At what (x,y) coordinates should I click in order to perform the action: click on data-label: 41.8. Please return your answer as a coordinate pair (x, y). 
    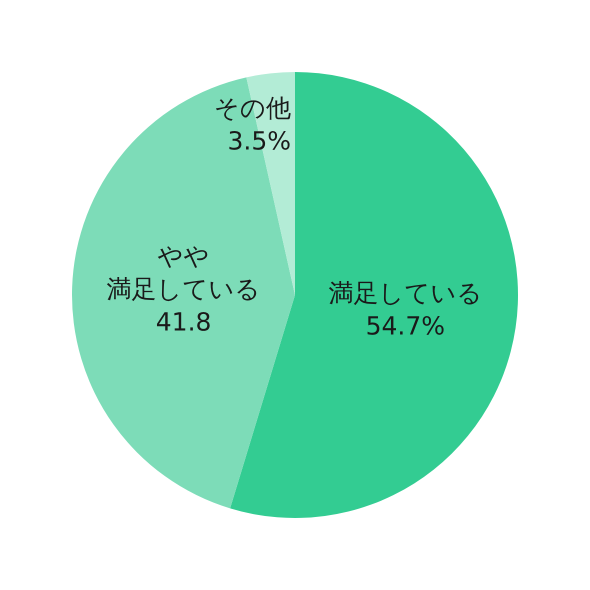
    Looking at the image, I should click on (184, 321).